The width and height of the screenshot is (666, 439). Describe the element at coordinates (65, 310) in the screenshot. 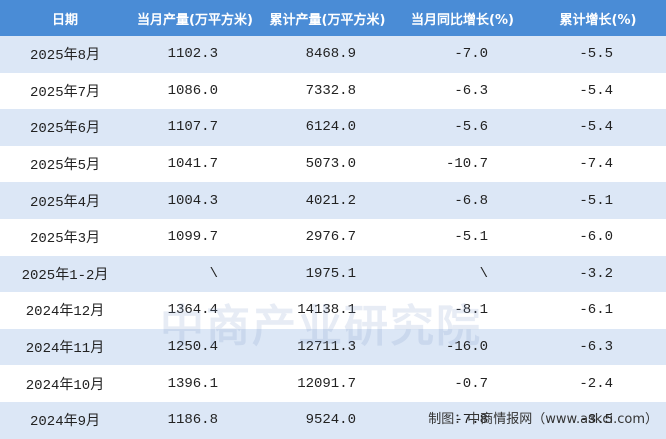

I see `table-cell: 2024年12月` at that location.